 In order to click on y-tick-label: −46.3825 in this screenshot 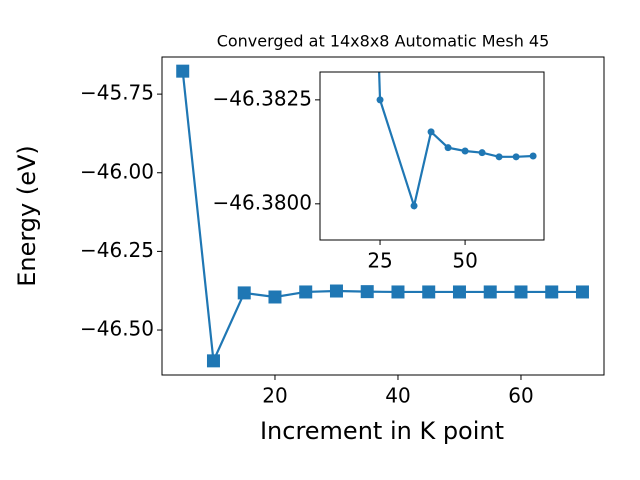, I will do `click(262, 98)`.